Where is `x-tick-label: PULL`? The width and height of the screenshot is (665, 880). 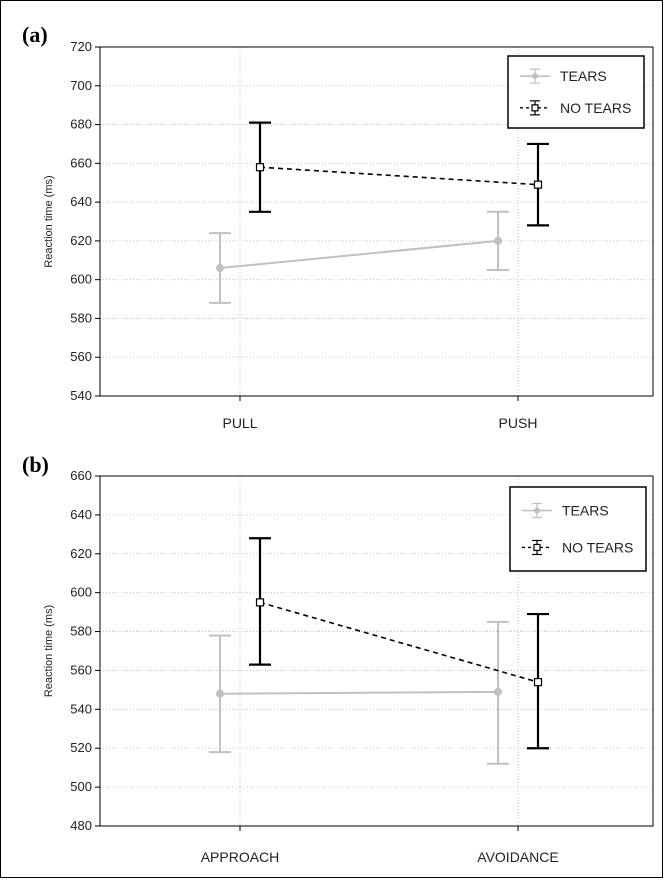 x-tick-label: PULL is located at coordinates (239, 423).